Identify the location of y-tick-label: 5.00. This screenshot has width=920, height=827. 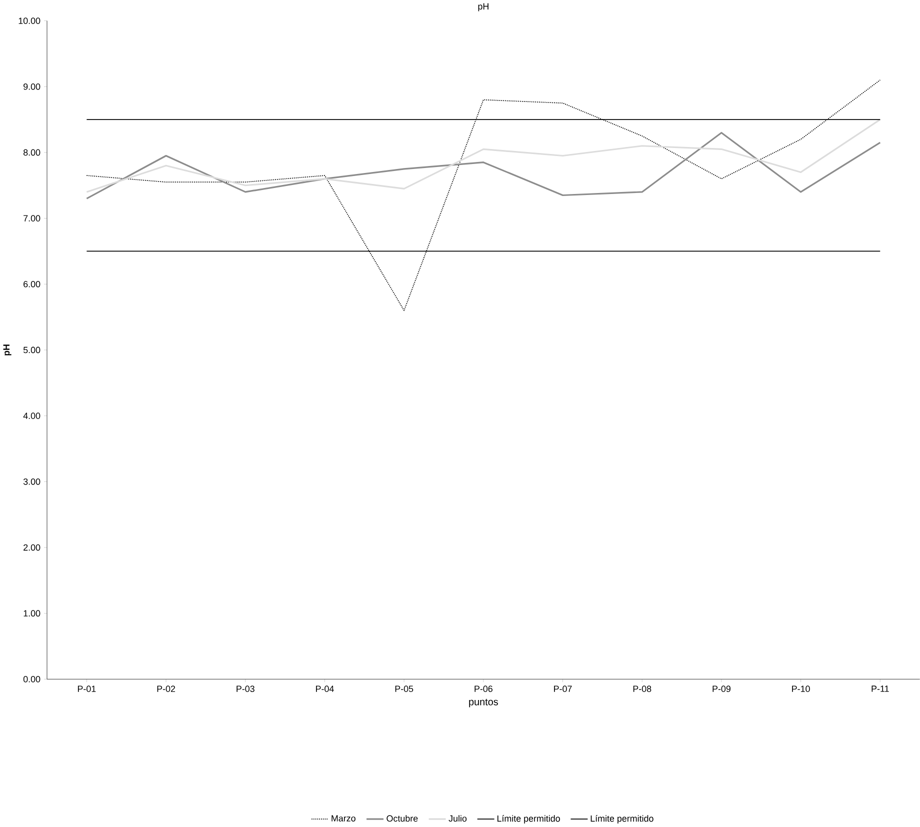
(31, 350).